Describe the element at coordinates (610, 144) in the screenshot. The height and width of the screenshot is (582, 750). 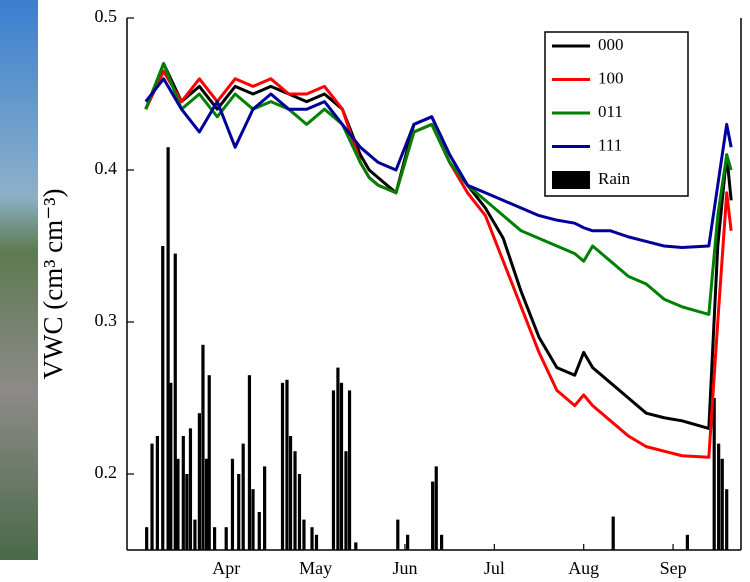
I see `legend-label: 111` at that location.